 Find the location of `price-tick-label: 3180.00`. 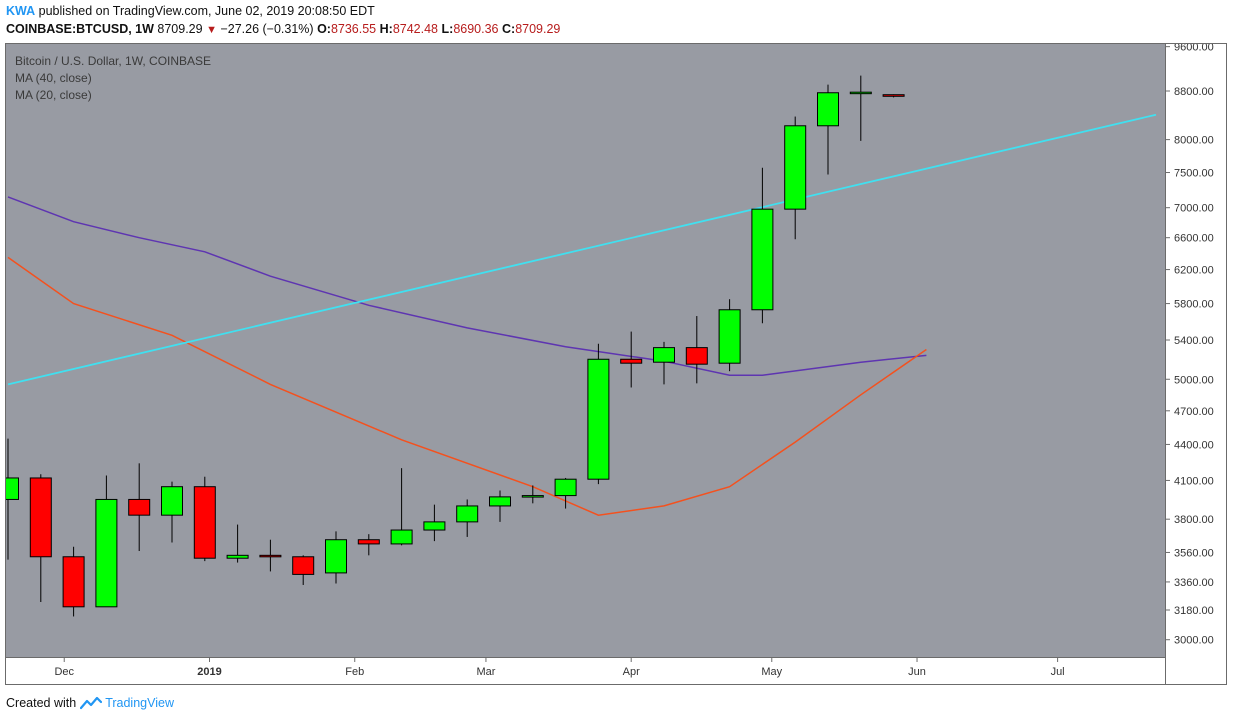

price-tick-label: 3180.00 is located at coordinates (1194, 611).